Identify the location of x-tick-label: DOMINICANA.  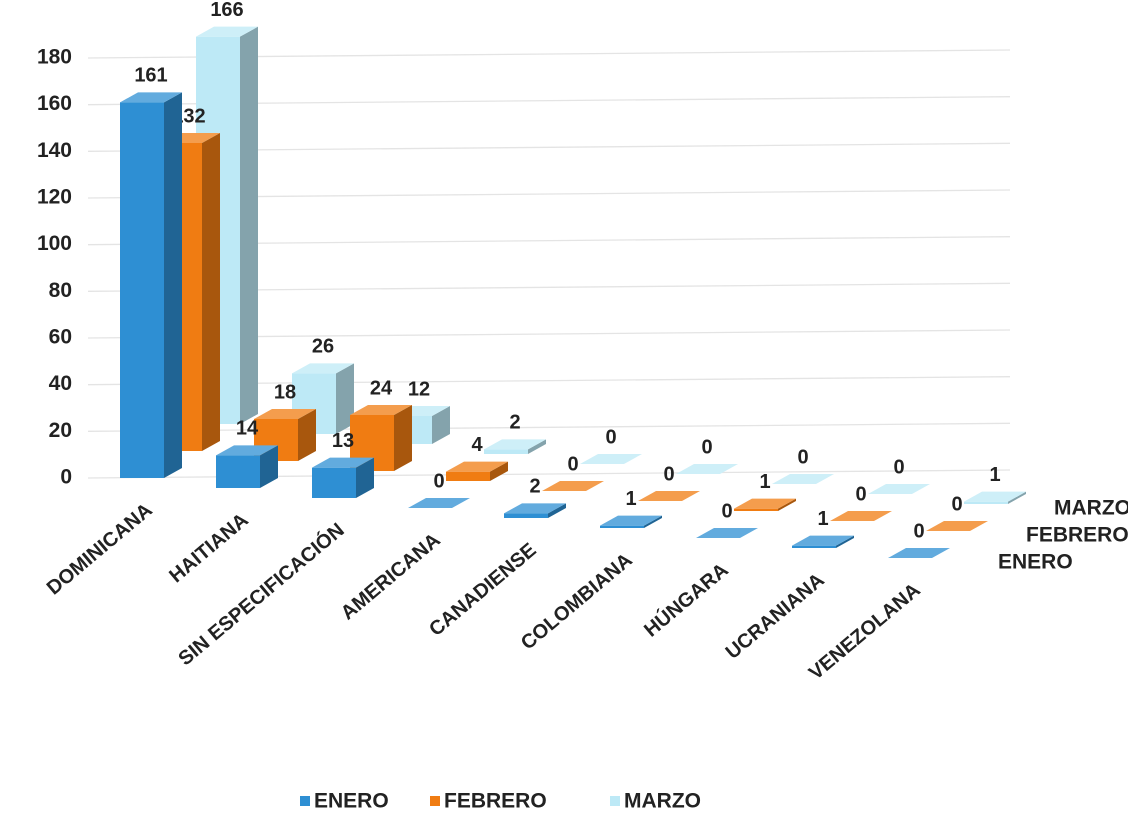
(100, 549).